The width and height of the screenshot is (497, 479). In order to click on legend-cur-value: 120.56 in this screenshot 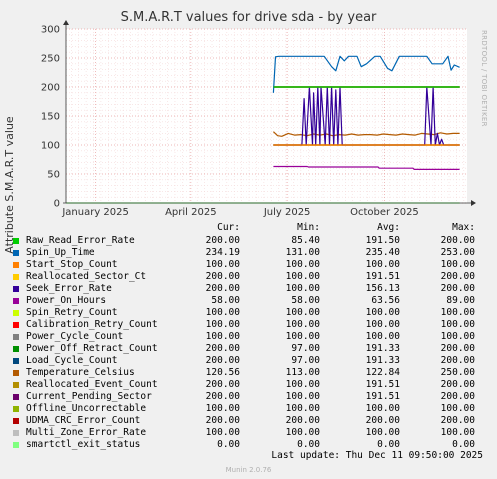, I will do `click(222, 372)`.